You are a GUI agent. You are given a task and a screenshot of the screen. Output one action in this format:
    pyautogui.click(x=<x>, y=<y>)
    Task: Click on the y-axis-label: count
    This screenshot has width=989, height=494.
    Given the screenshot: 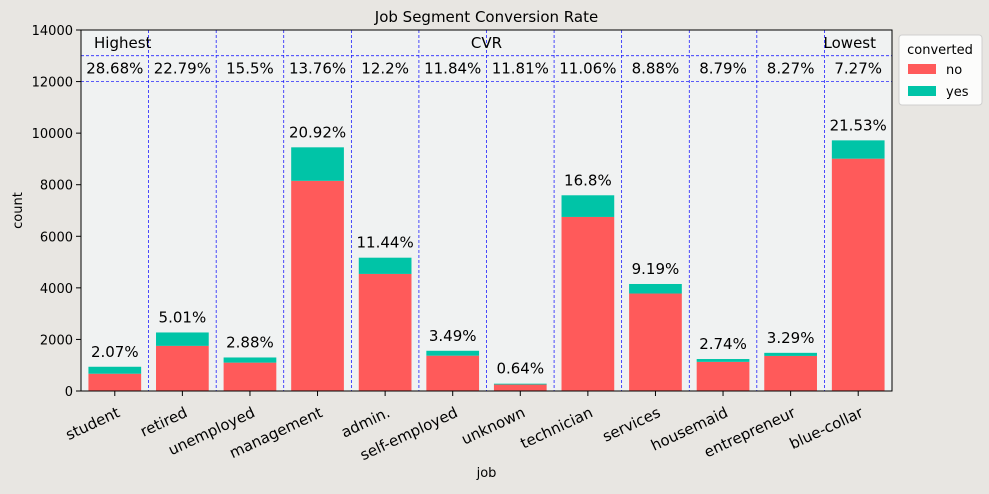 What is the action you would take?
    pyautogui.click(x=18, y=210)
    